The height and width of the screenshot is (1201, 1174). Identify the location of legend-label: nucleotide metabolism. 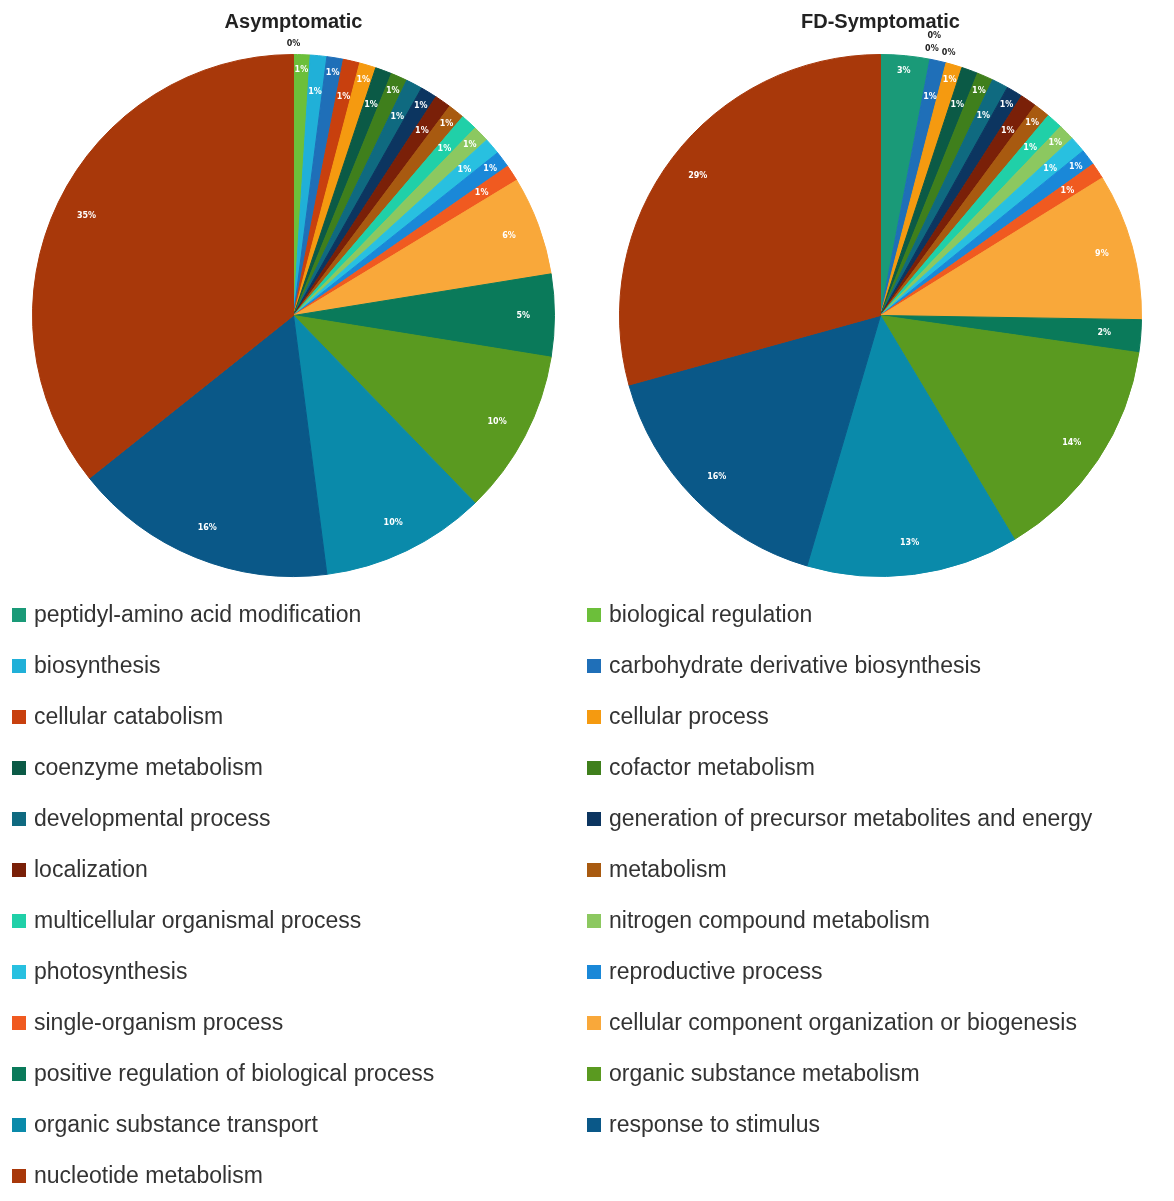
(148, 1175).